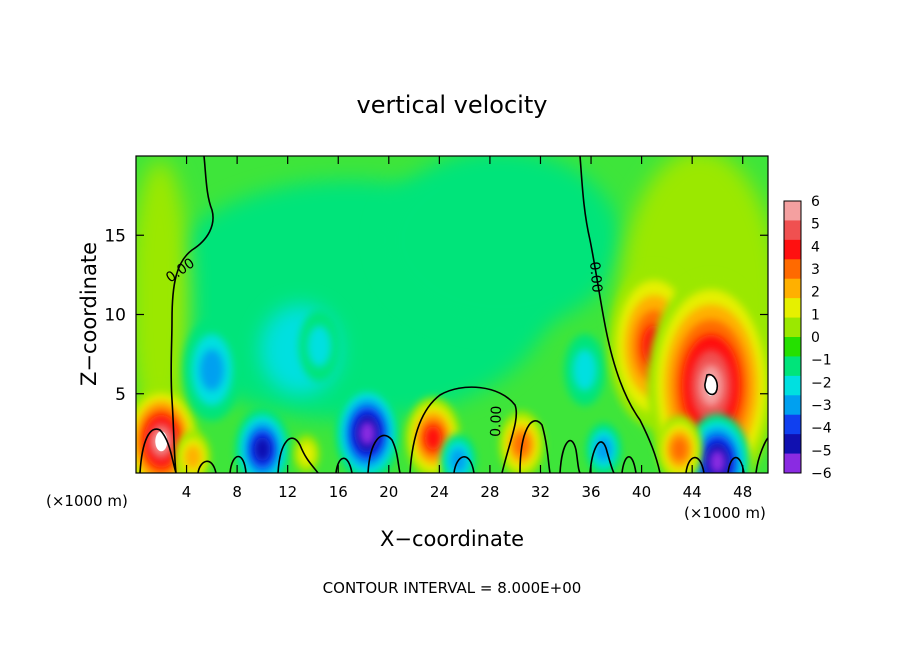 Image resolution: width=904 pixels, height=654 pixels. Describe the element at coordinates (821, 406) in the screenshot. I see `colorbar-label-9: −3` at that location.